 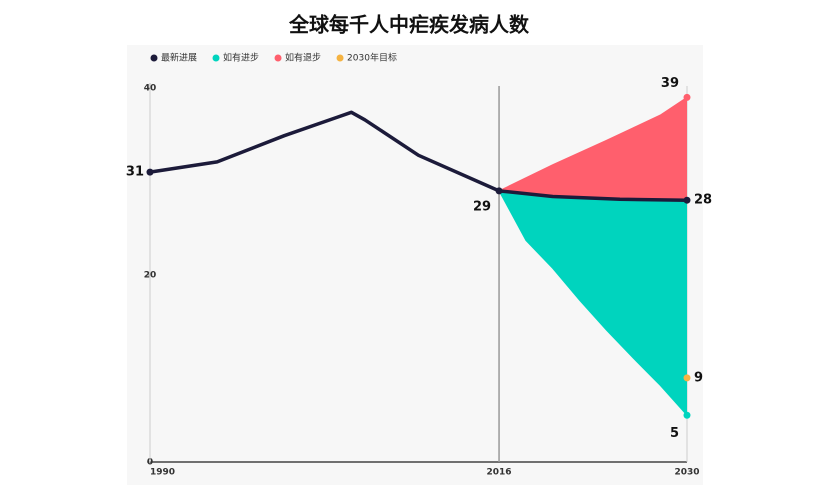 I want to click on legend-label: 如有退步, so click(x=303, y=58).